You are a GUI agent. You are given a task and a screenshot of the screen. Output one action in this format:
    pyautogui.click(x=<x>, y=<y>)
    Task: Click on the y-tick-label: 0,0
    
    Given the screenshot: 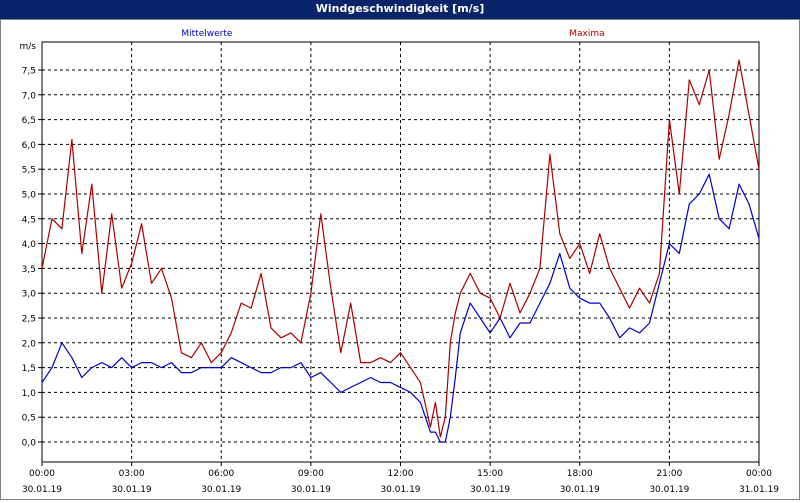 What is the action you would take?
    pyautogui.click(x=29, y=444)
    